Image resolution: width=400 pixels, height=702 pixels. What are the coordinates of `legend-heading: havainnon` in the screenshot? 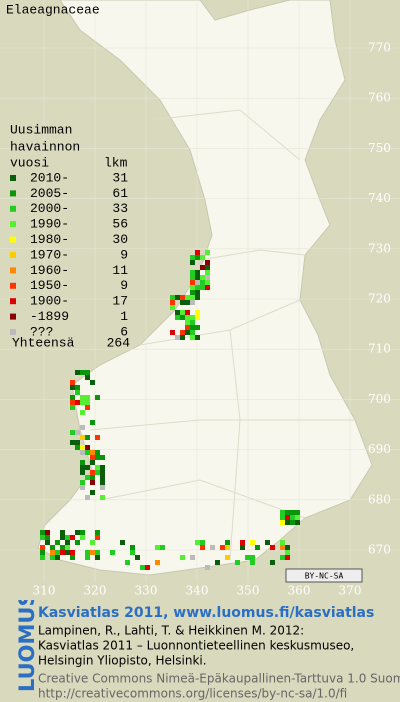 It's located at (45, 146).